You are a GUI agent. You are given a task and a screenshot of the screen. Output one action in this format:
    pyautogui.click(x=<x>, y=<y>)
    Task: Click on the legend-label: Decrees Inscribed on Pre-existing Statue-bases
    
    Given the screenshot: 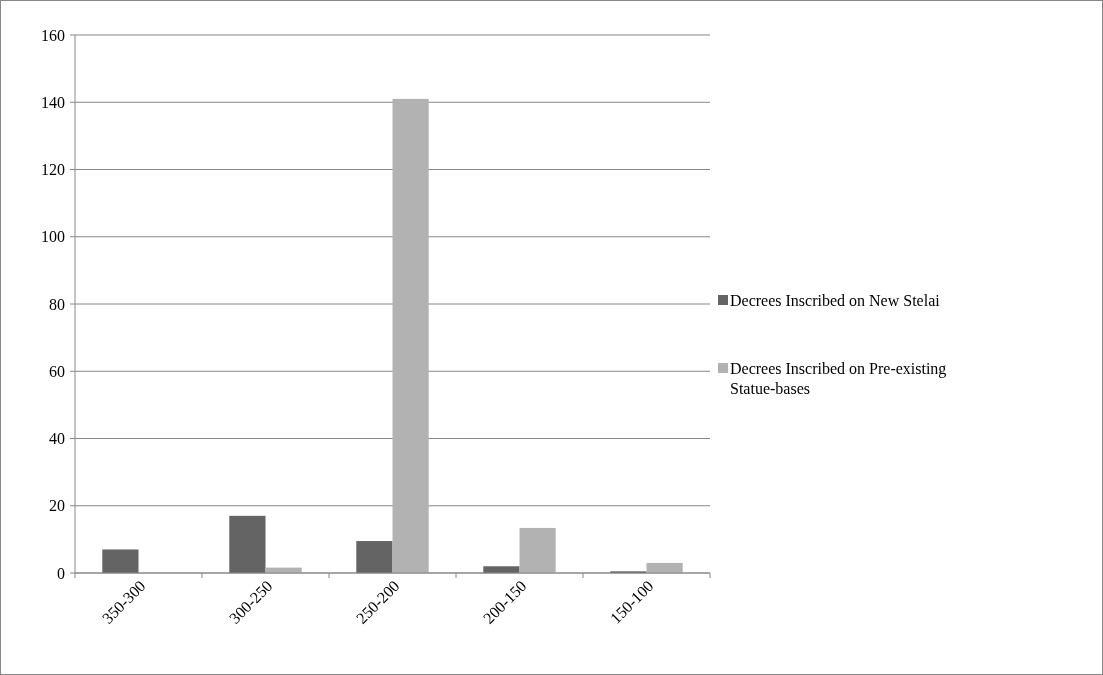 What is the action you would take?
    pyautogui.click(x=838, y=378)
    